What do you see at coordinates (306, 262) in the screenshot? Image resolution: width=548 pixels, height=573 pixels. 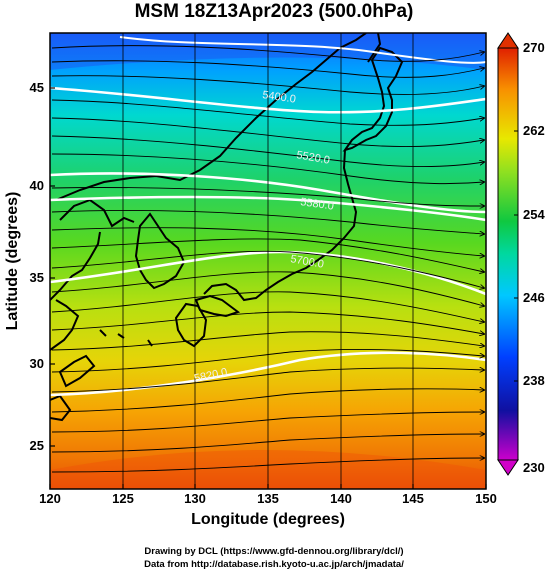 I see `contour-label-5700: 5700.0` at bounding box center [306, 262].